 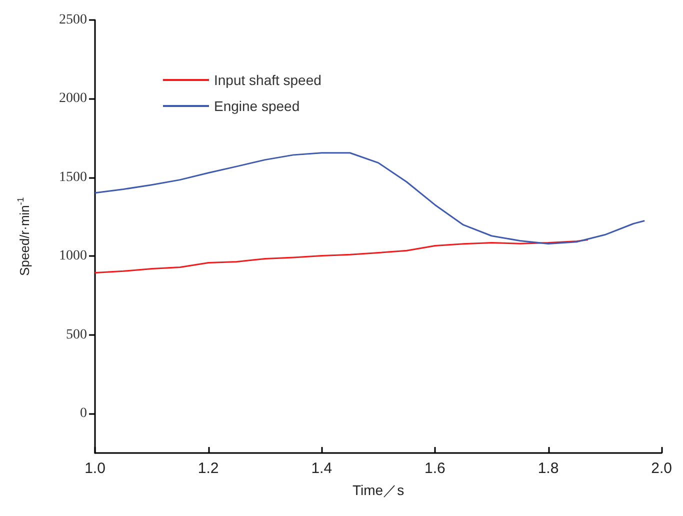 What do you see at coordinates (73, 20) in the screenshot?
I see `y-tick-label: 2500` at bounding box center [73, 20].